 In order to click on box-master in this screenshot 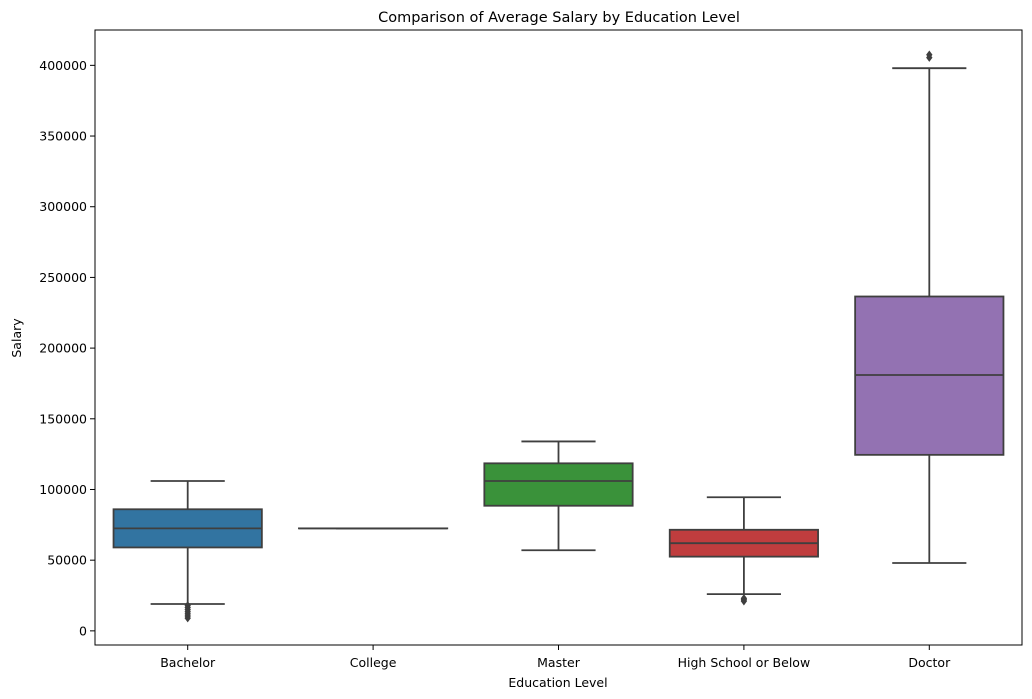, I will do `click(558, 484)`.